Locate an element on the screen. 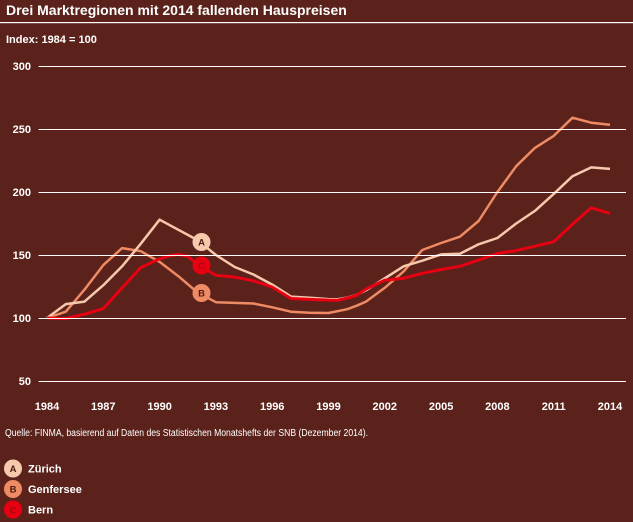  svg-text: 2002 is located at coordinates (385, 407).